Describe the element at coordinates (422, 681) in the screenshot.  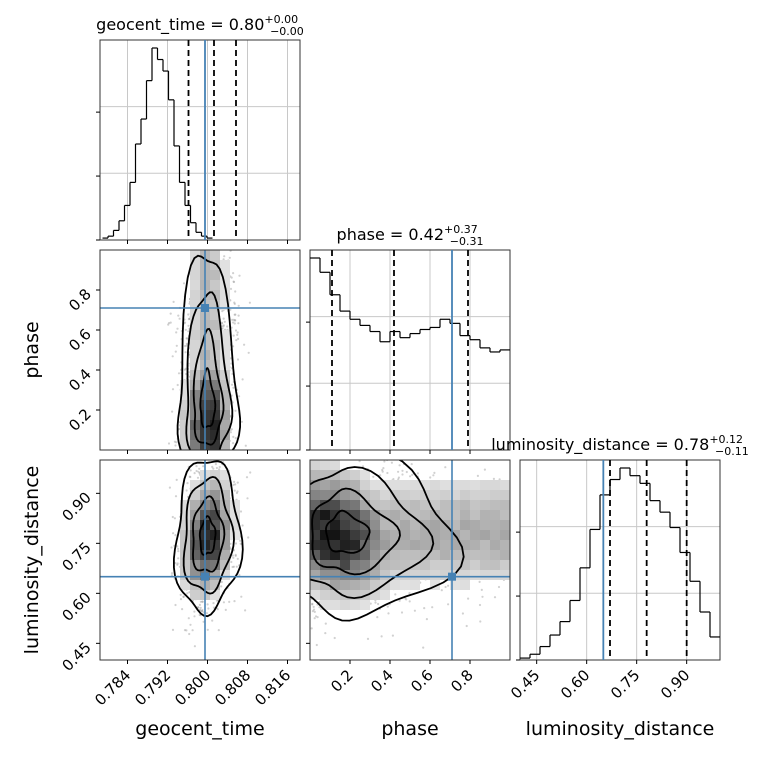
I see `x-tick-label-phase: 0.6` at that location.